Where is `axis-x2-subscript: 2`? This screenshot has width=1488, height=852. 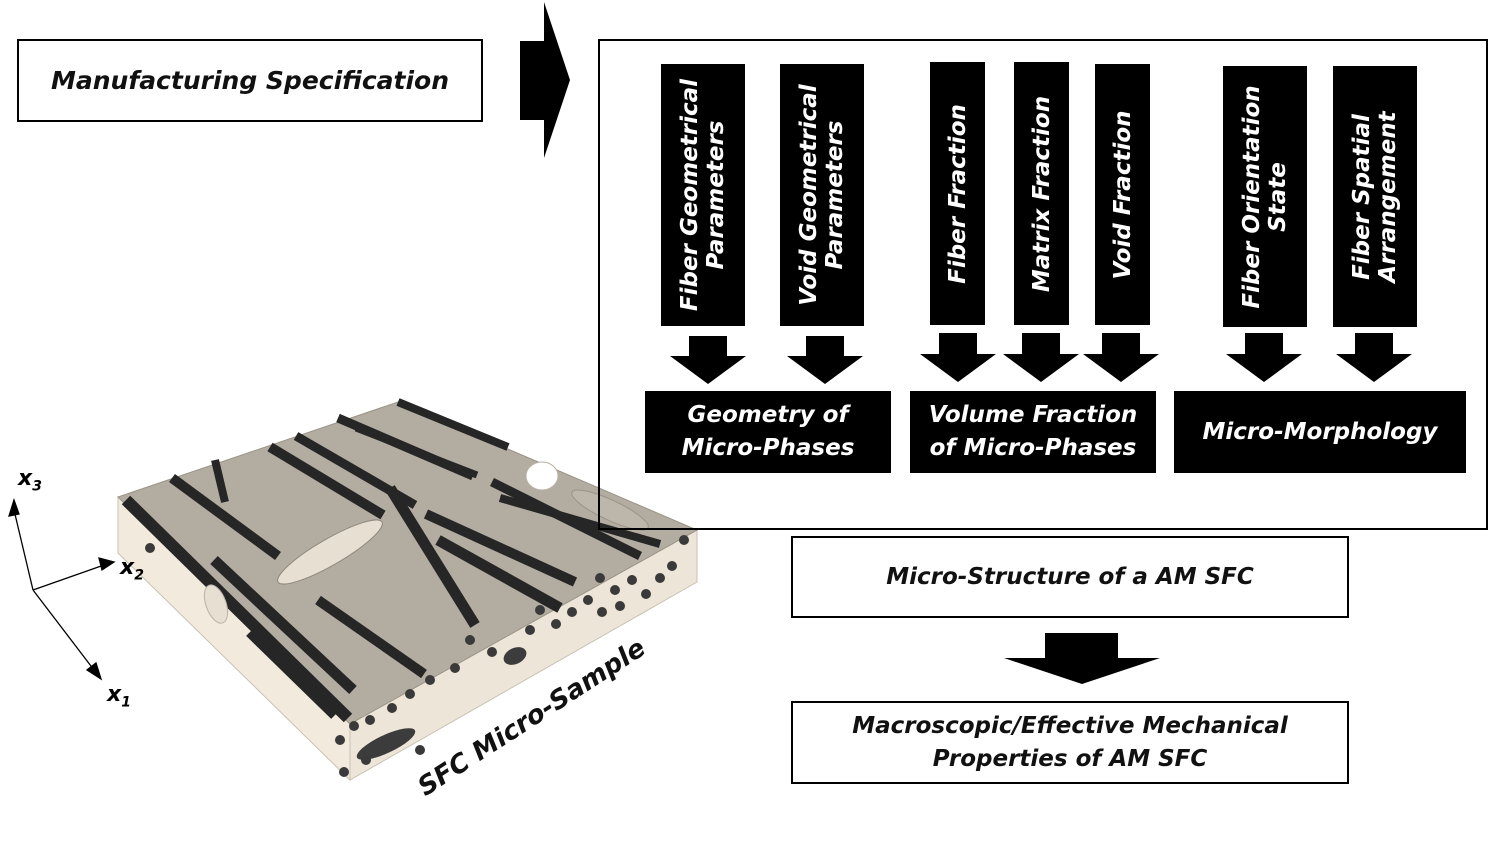
axis-x2-subscript: 2 is located at coordinates (139, 575).